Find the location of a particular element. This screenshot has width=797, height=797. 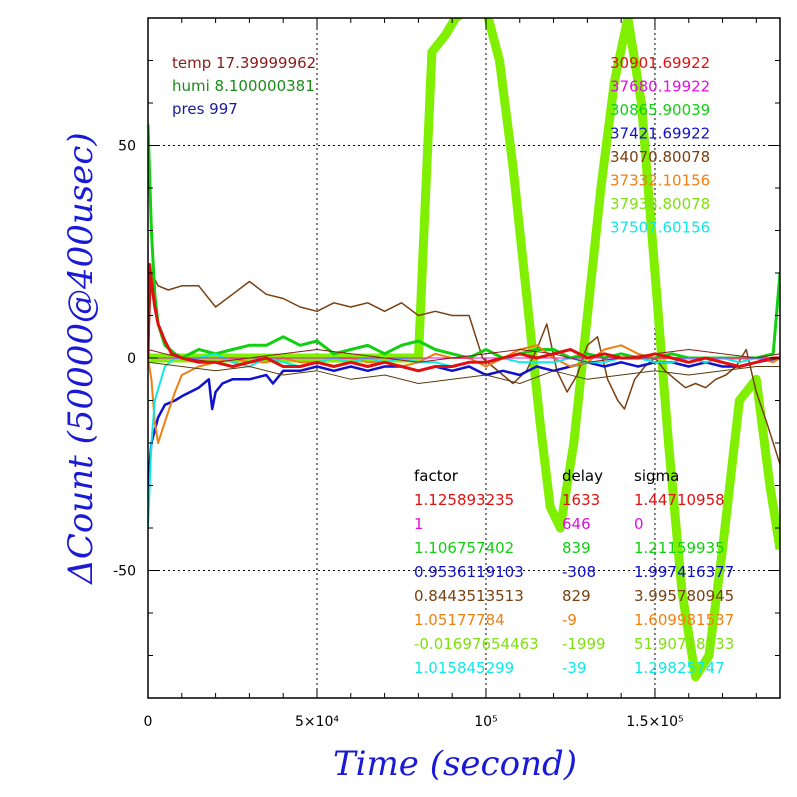

y-tick-label: 0 is located at coordinates (131, 359).